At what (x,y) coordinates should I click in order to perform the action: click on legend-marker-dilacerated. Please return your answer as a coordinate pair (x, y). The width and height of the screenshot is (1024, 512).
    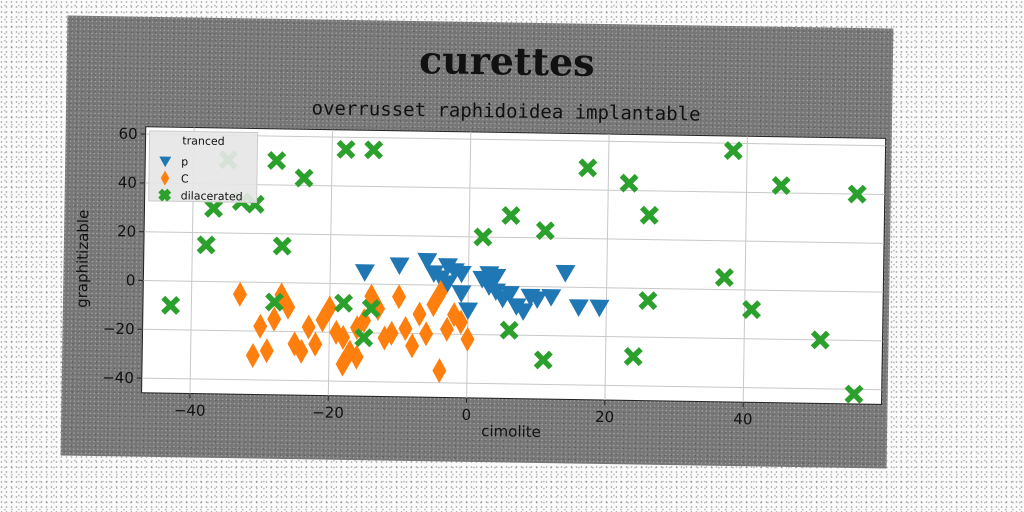
    Looking at the image, I should click on (165, 195).